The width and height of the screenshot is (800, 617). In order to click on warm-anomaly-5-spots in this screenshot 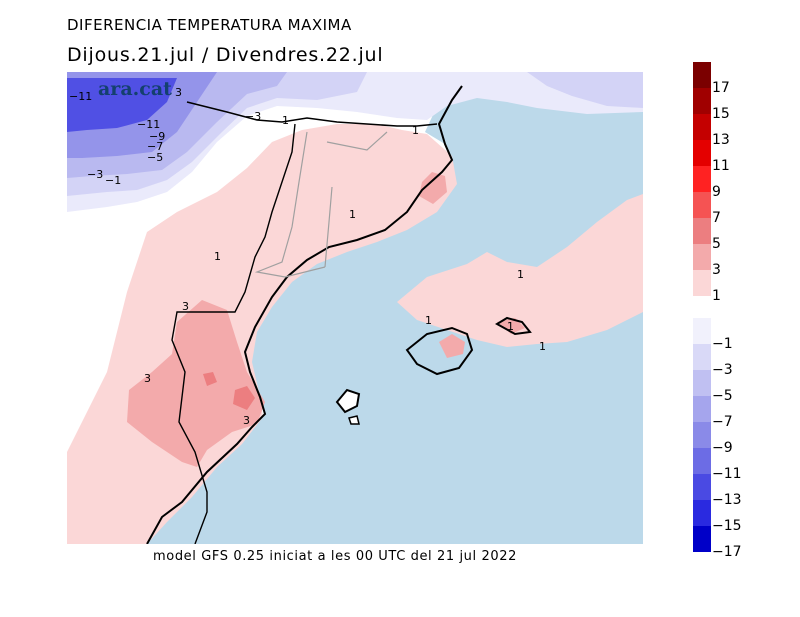, I will do `click(229, 391)`.